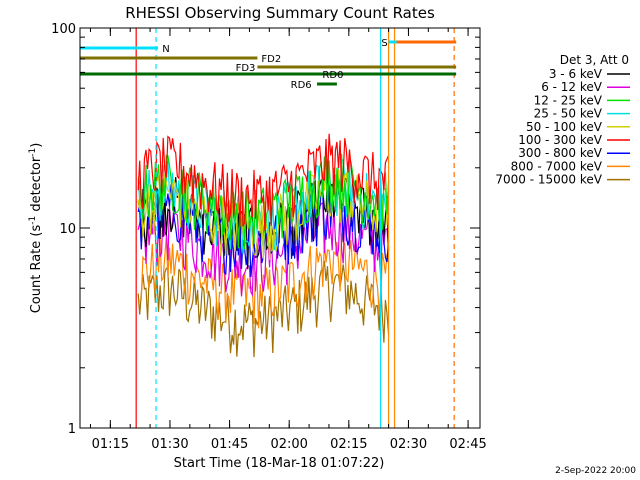 The image size is (640, 480). I want to click on legend-label-1: 6 - 12 keV, so click(572, 87).